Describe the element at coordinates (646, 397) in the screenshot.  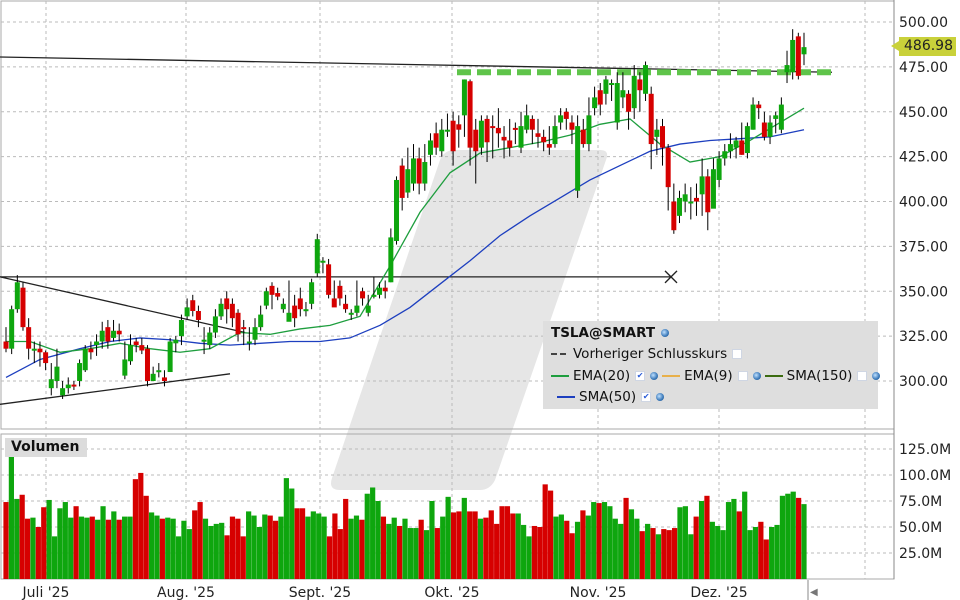
I see `visibility-checkbox: ✔` at that location.